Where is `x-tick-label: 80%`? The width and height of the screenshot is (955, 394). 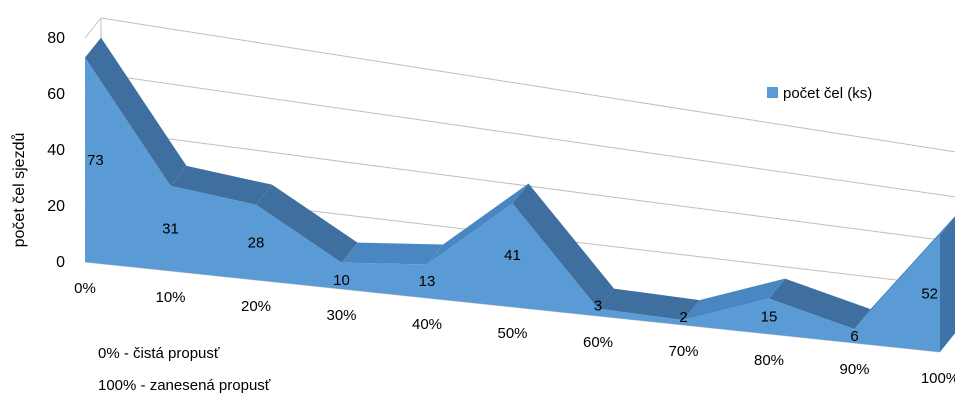
x-tick-label: 80% is located at coordinates (769, 360).